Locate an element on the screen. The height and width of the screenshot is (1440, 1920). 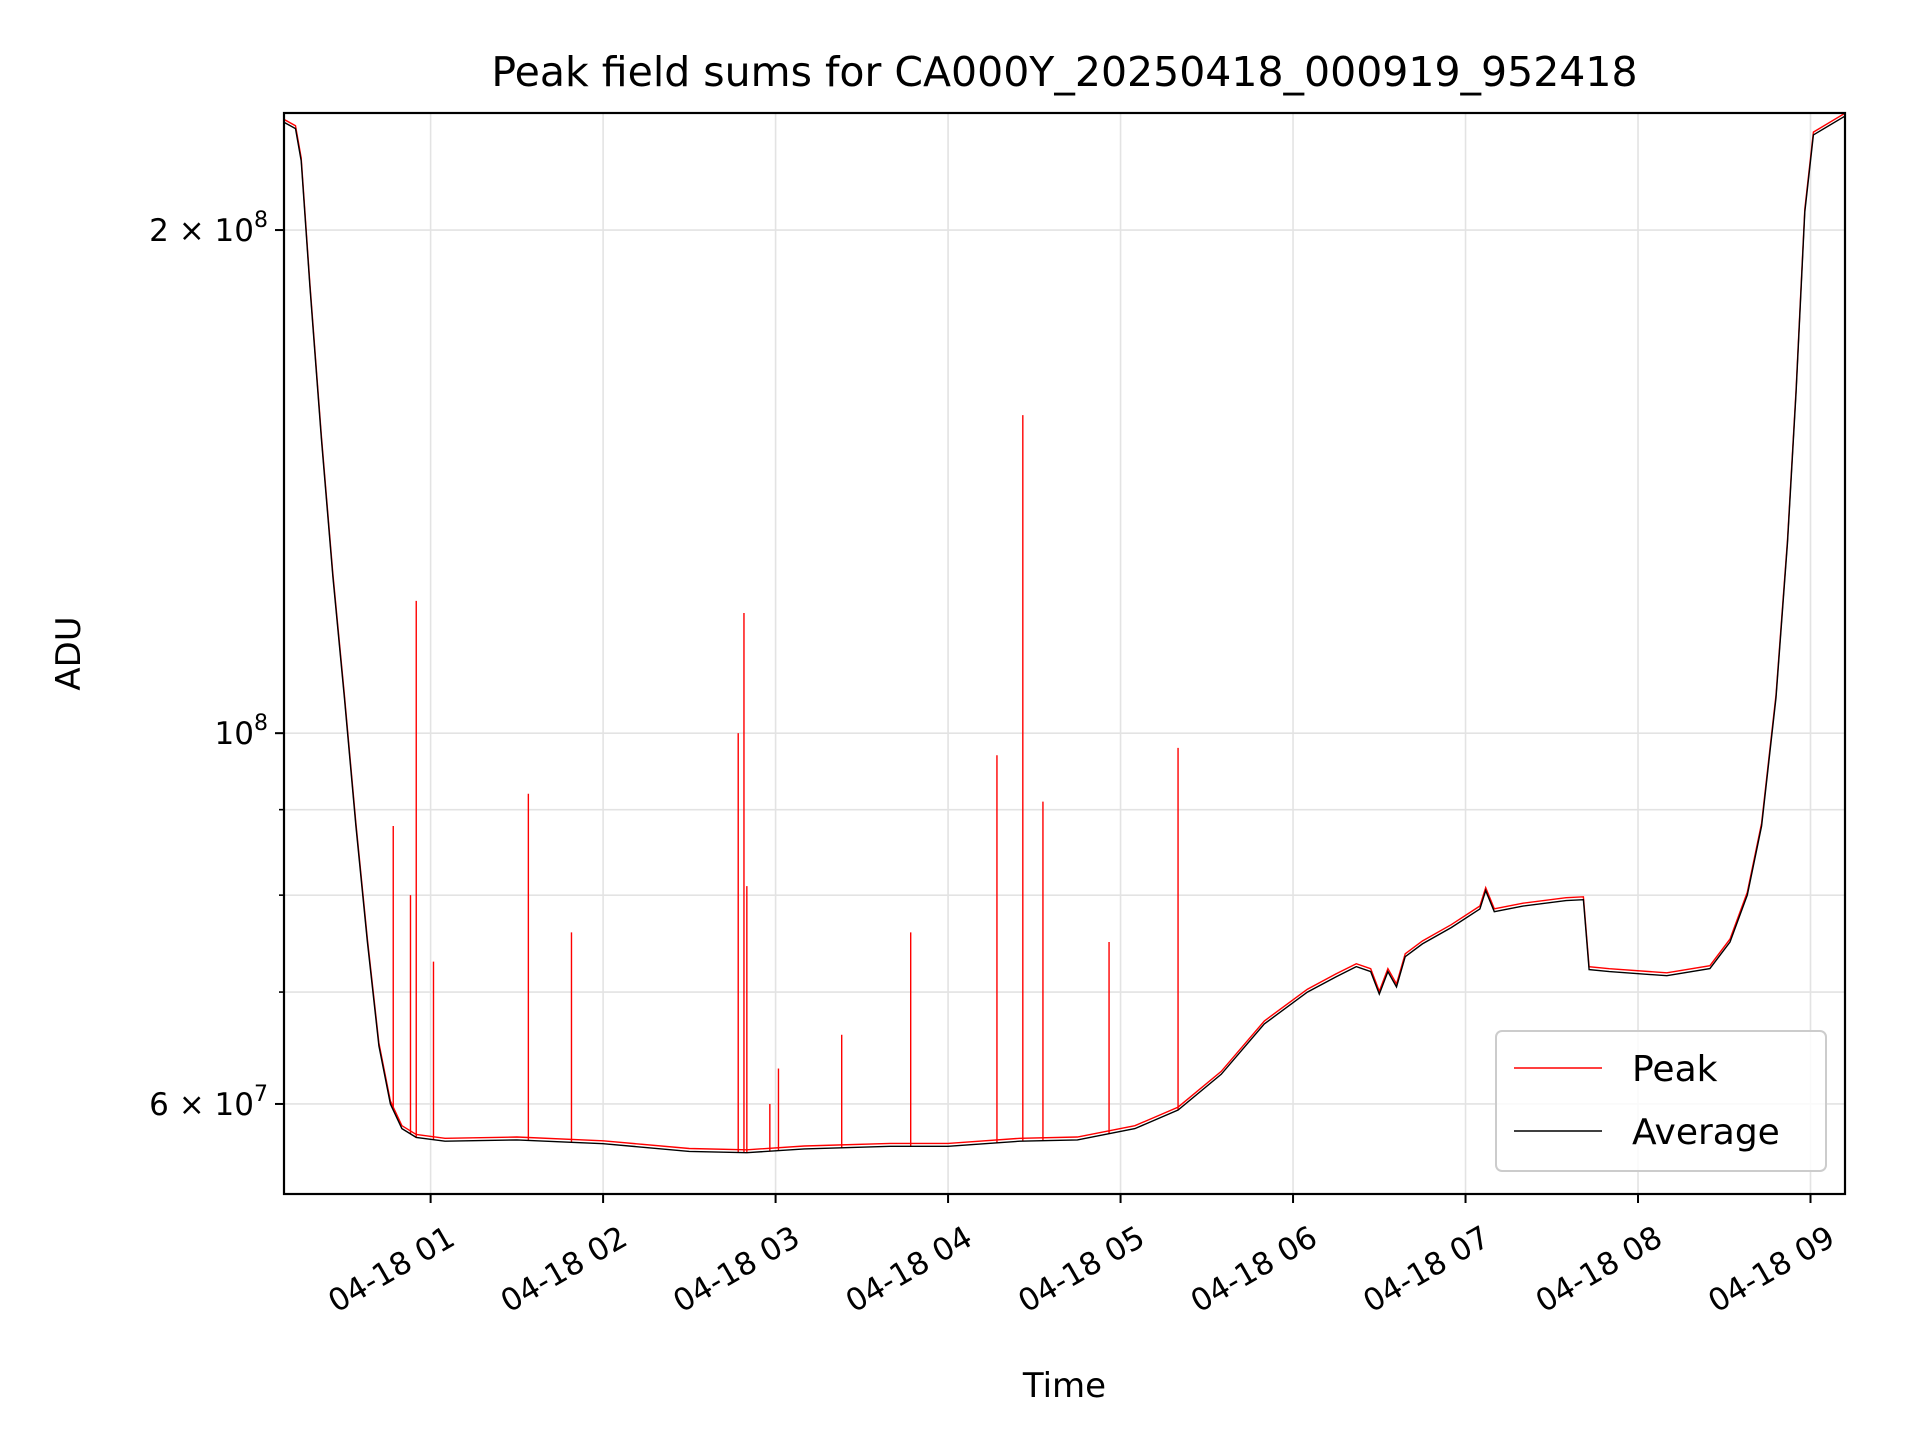
x-axis-label: Time is located at coordinates (1064, 1386).